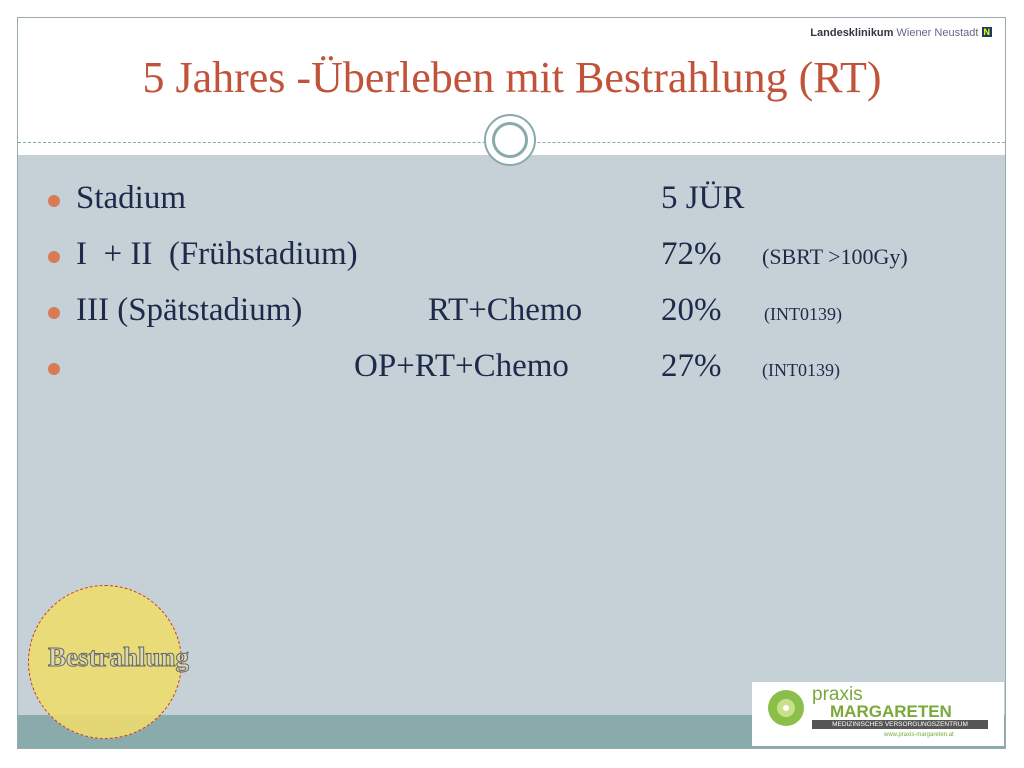 The height and width of the screenshot is (768, 1024). I want to click on stage: Stadium, so click(131, 198).